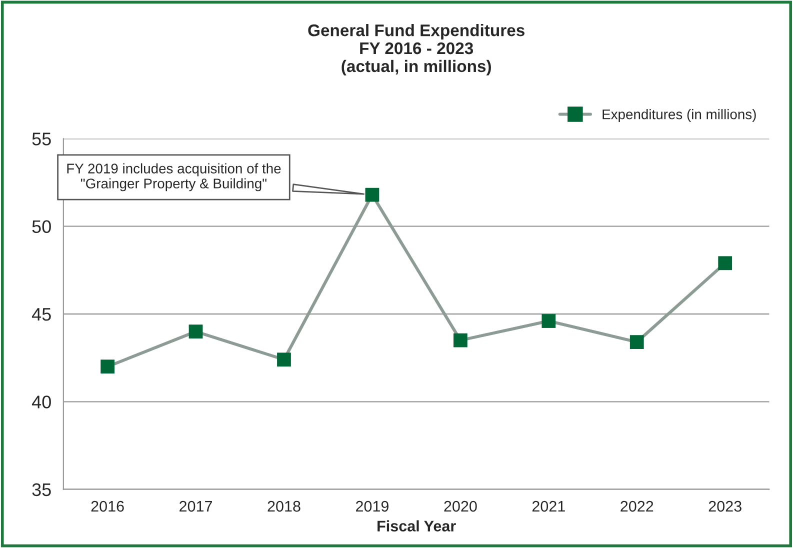 The image size is (793, 548). What do you see at coordinates (548, 506) in the screenshot?
I see `x-tick-label: 2021` at bounding box center [548, 506].